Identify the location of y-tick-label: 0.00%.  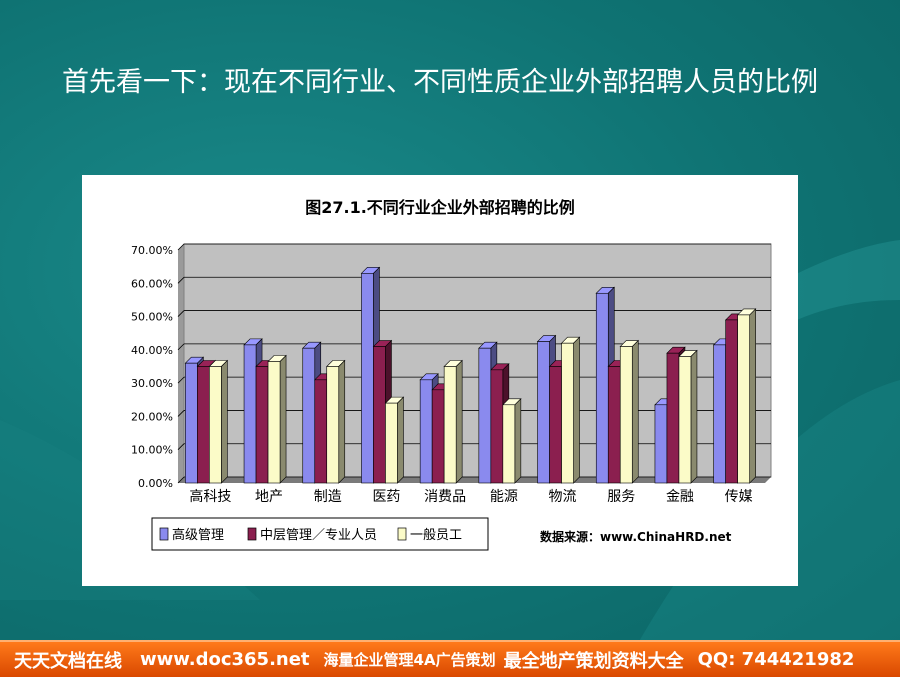
(155, 483).